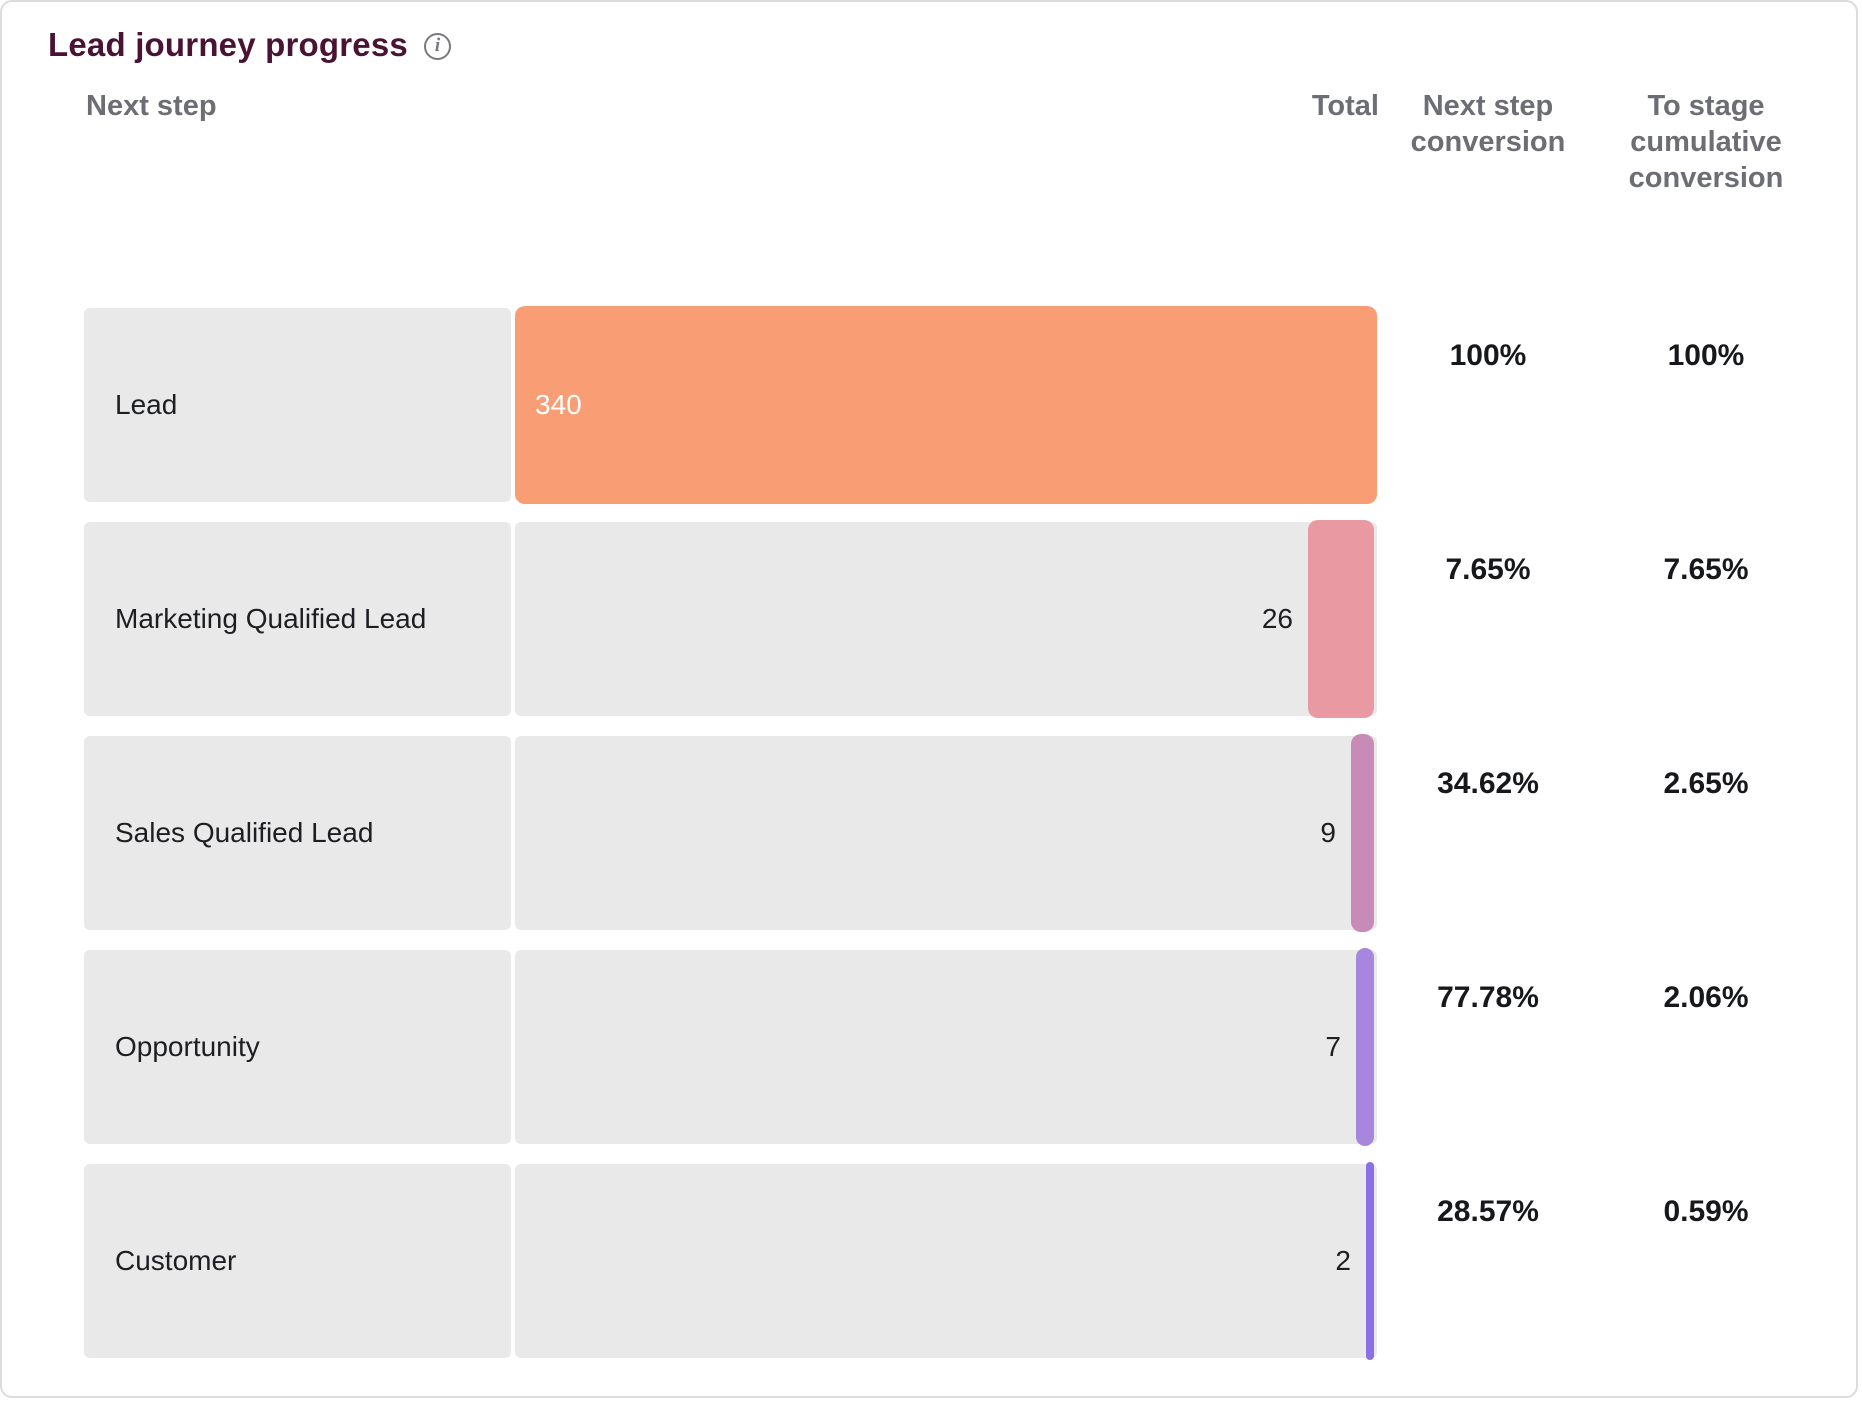 This screenshot has width=1862, height=1402. I want to click on stage-label: Marketing Qualified Lead, so click(271, 618).